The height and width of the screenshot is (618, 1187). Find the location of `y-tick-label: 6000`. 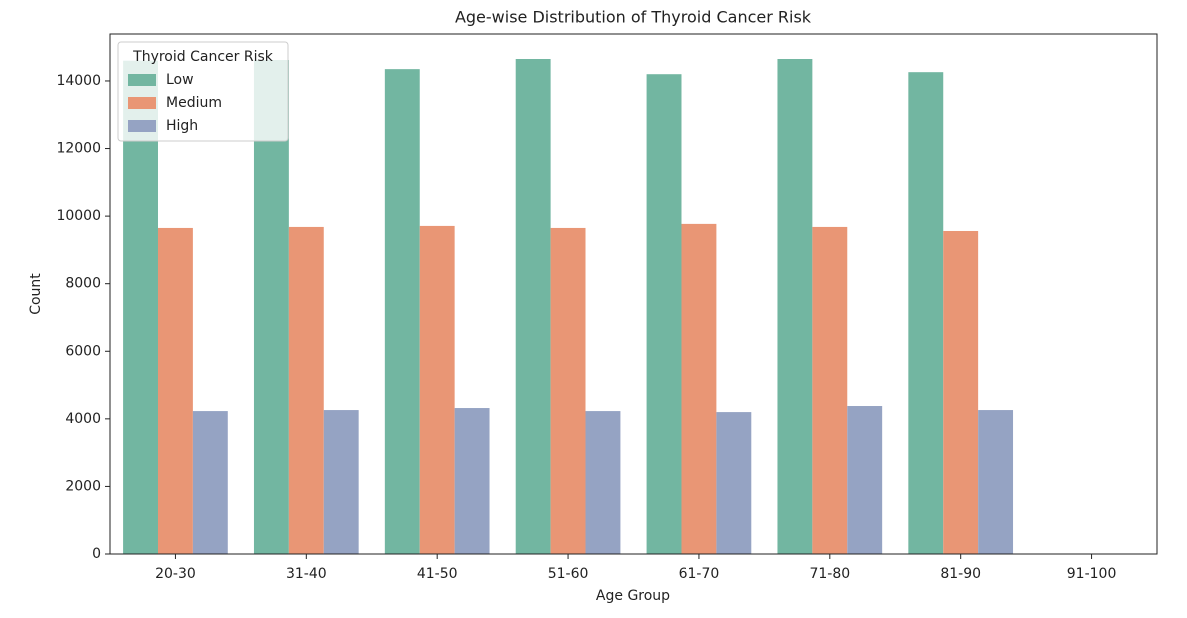

y-tick-label: 6000 is located at coordinates (83, 351).